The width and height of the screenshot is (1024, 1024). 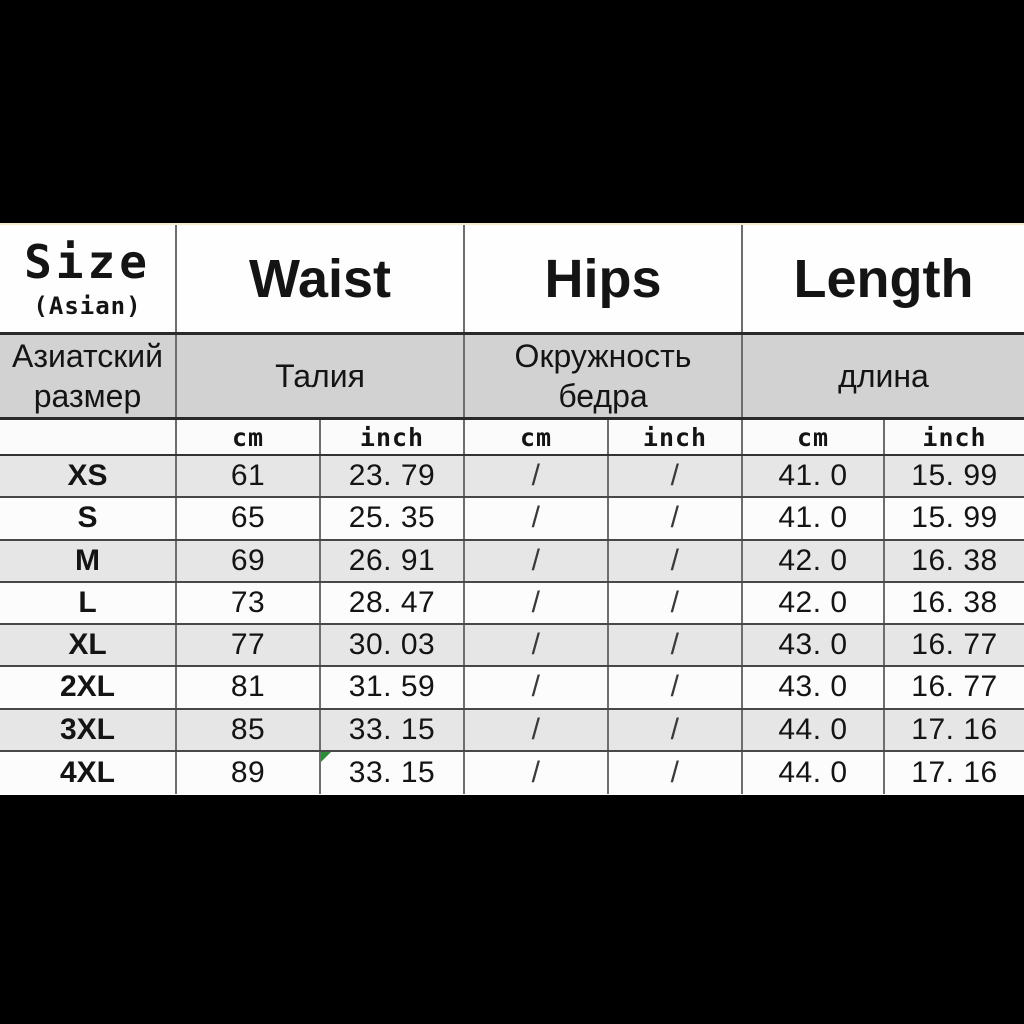 I want to click on length-title-russian: длина, so click(x=883, y=376).